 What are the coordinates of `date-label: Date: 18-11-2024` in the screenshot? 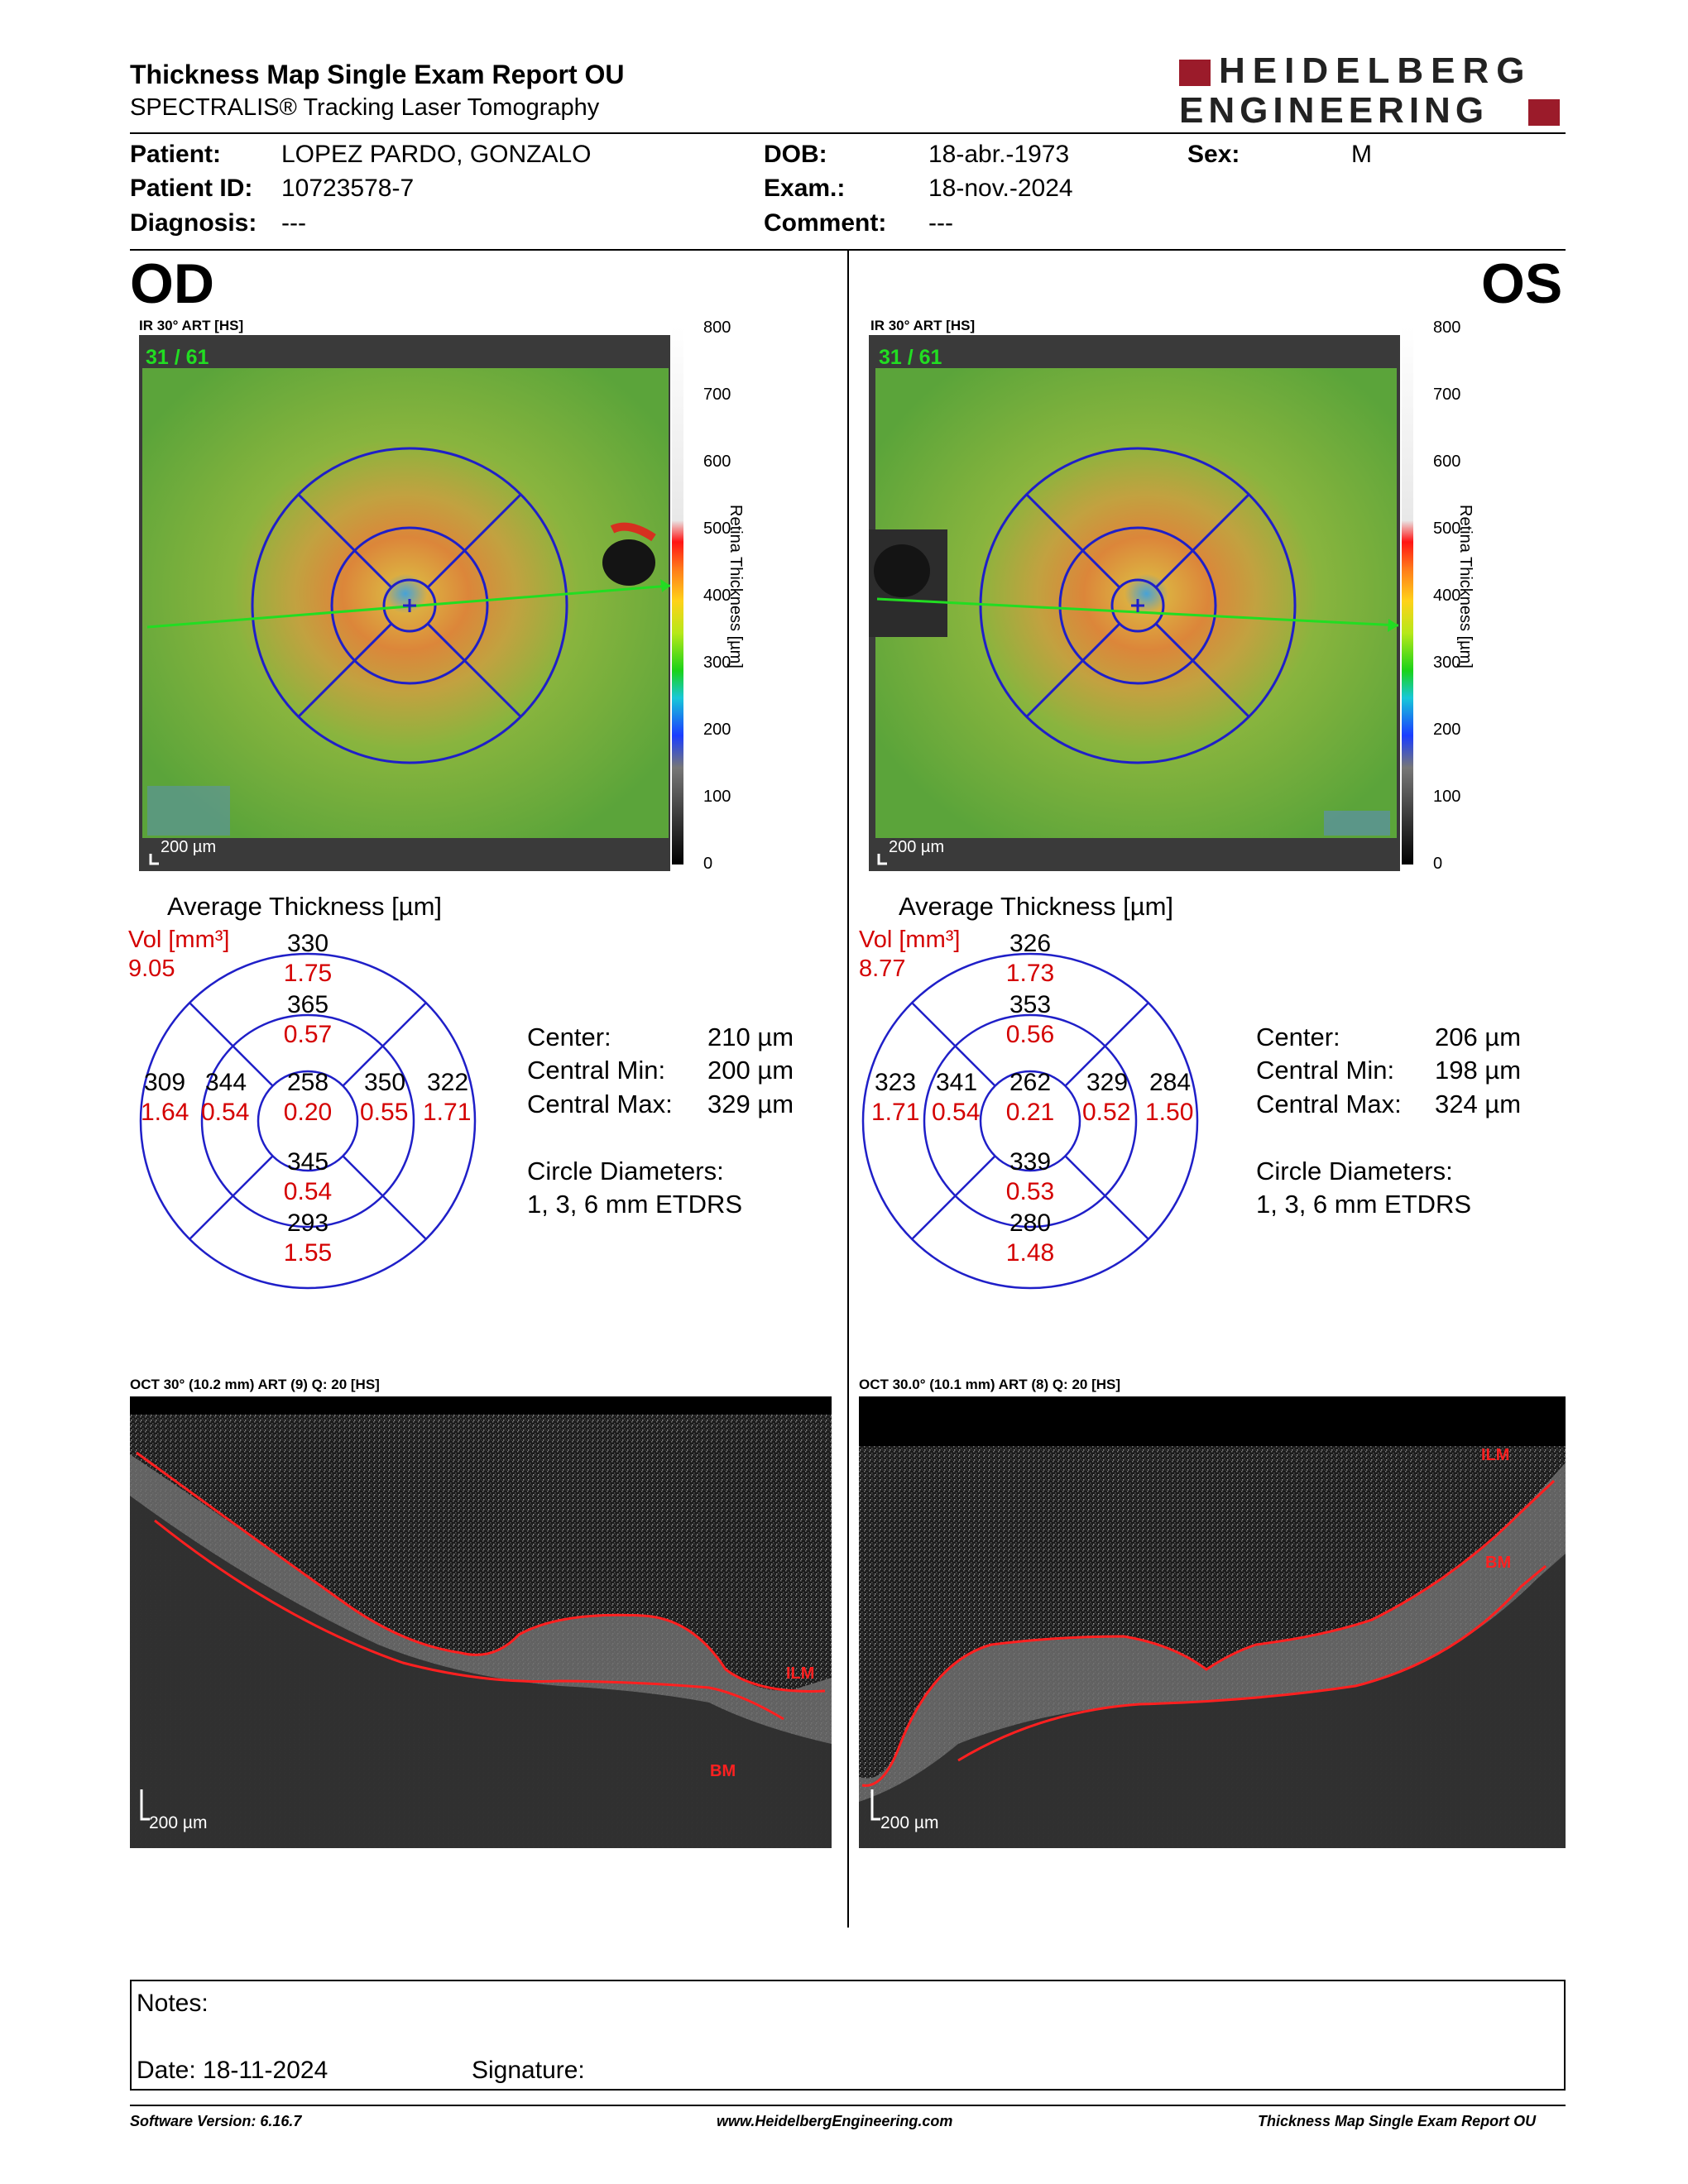 It's located at (232, 2070).